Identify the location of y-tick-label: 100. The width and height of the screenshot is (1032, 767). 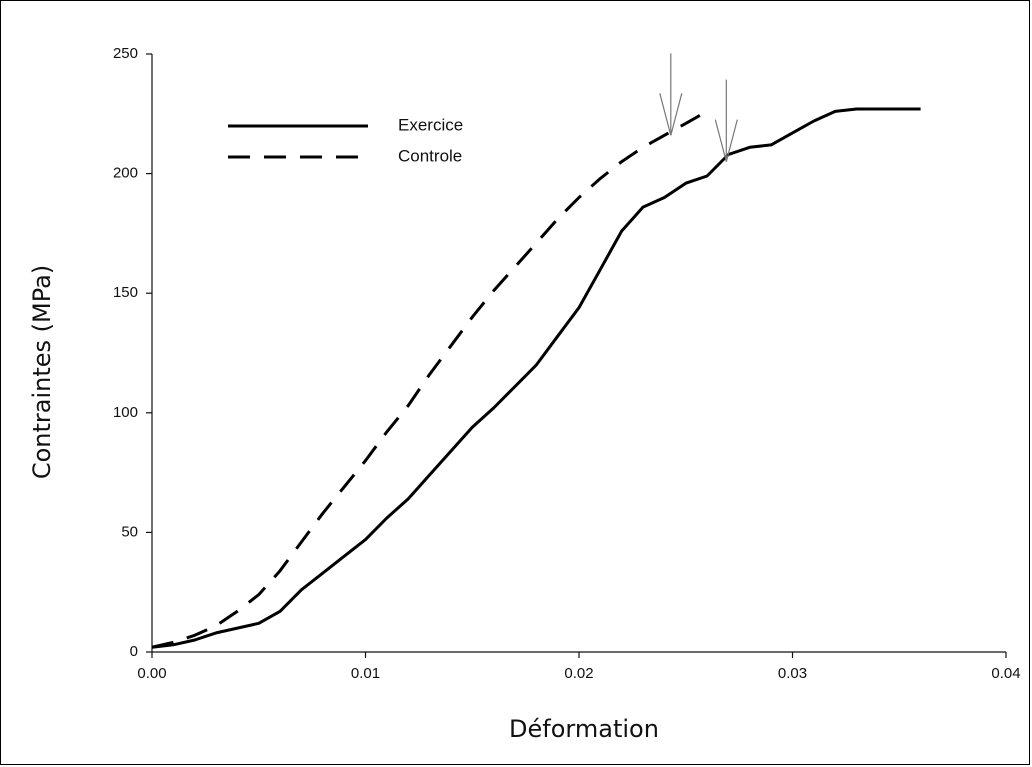
(125, 412).